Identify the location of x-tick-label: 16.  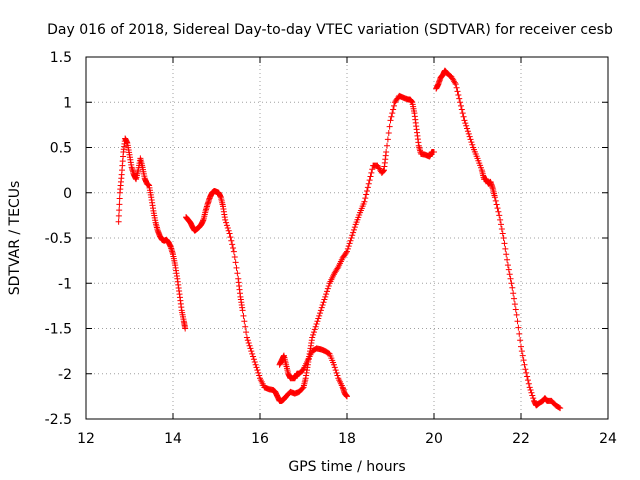
(260, 439).